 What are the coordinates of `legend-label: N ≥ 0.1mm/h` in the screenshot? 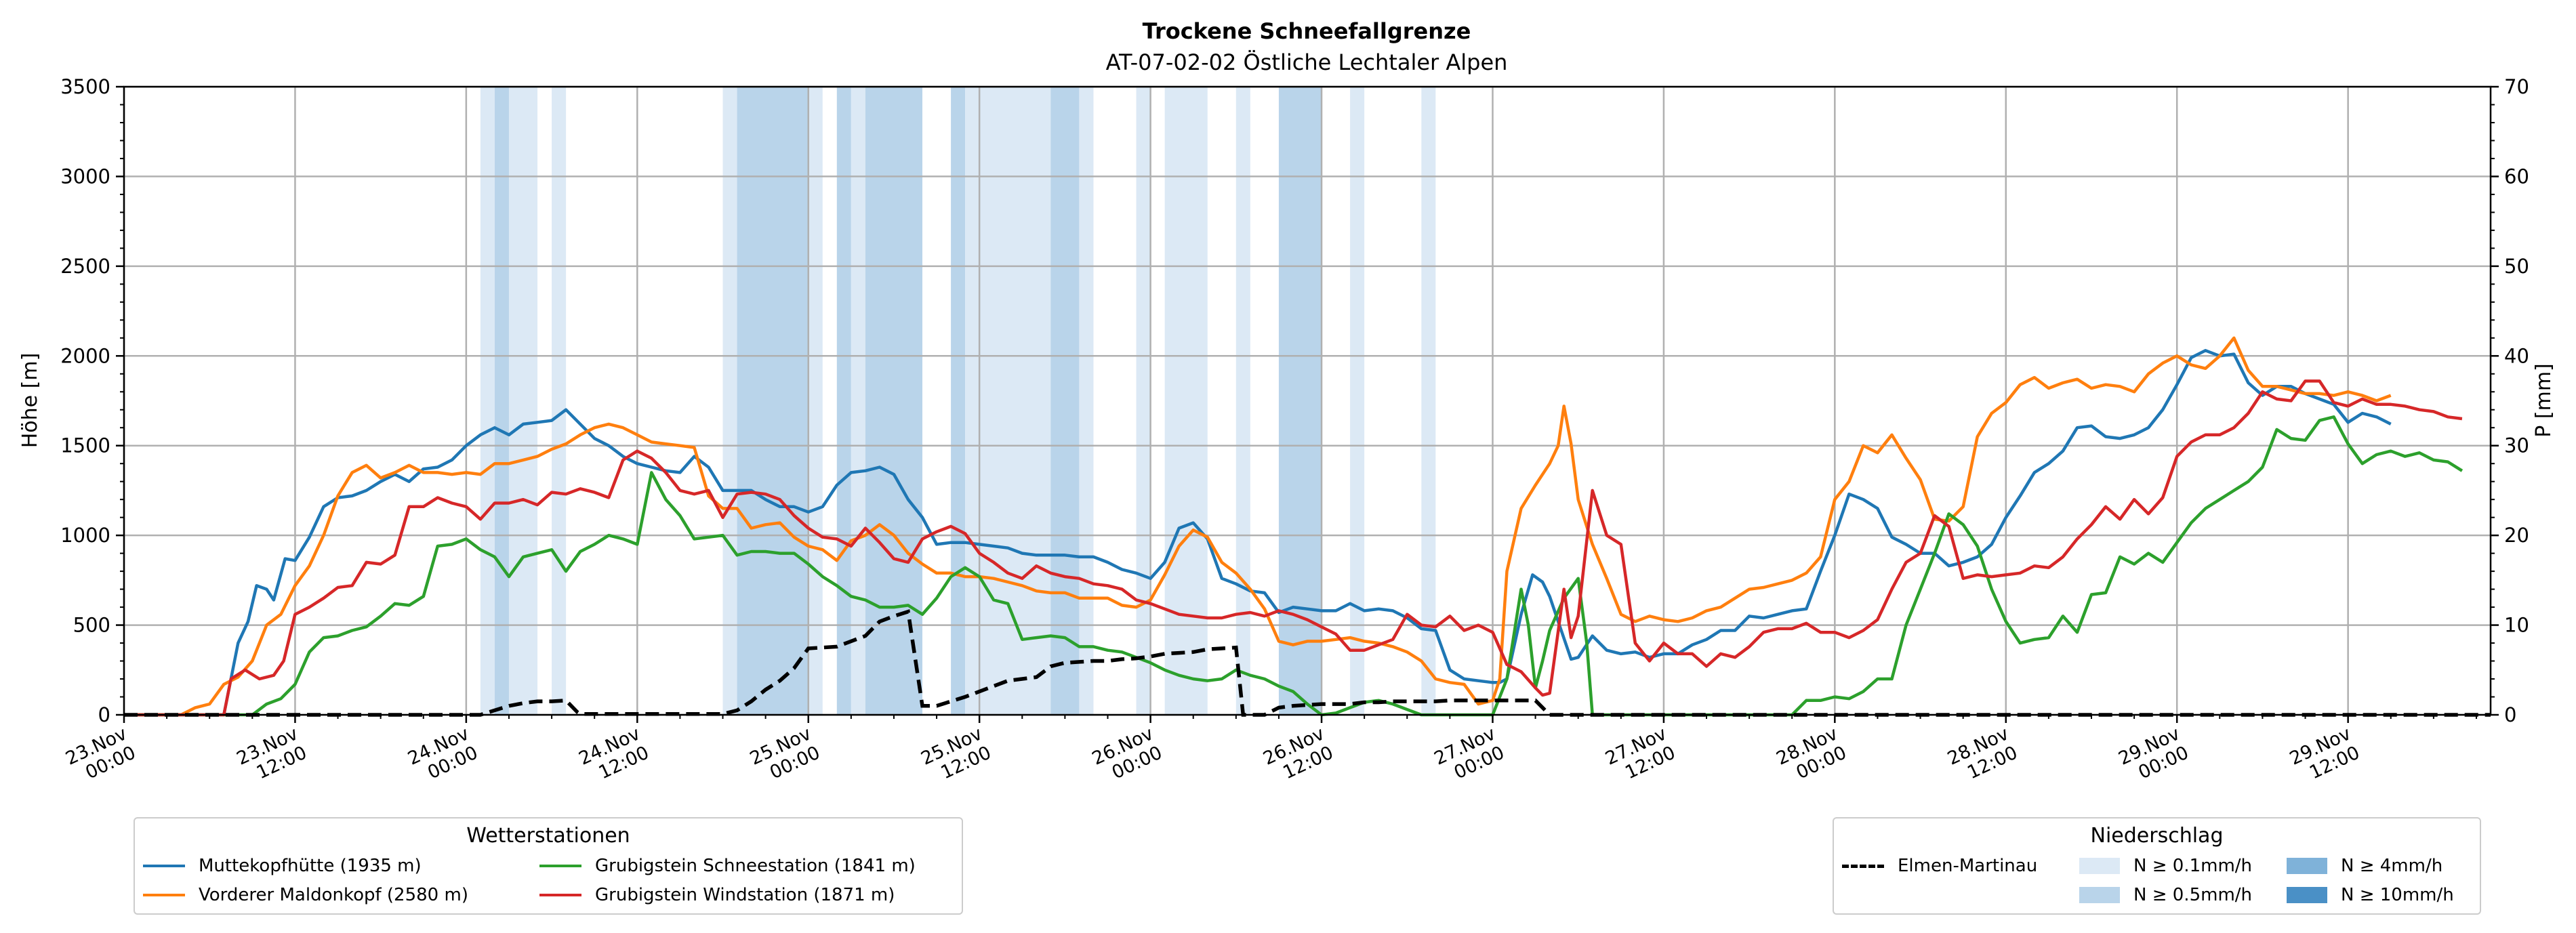 It's located at (2193, 866).